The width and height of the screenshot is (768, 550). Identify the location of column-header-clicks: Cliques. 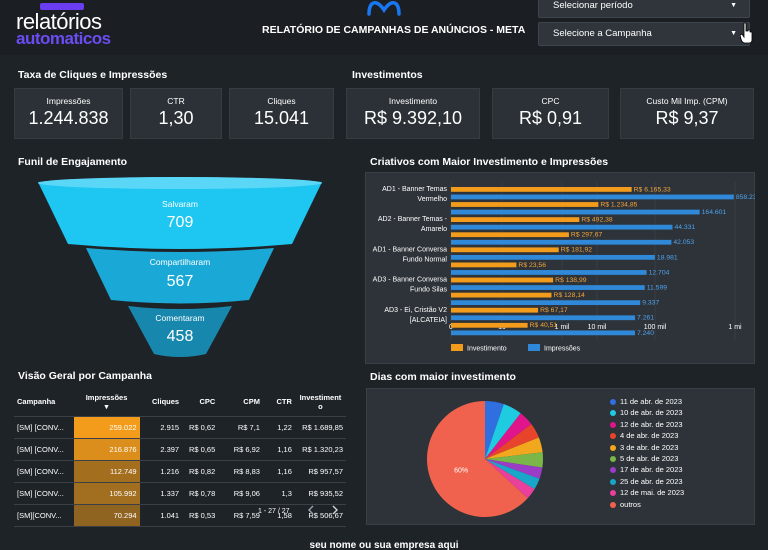
(161, 402).